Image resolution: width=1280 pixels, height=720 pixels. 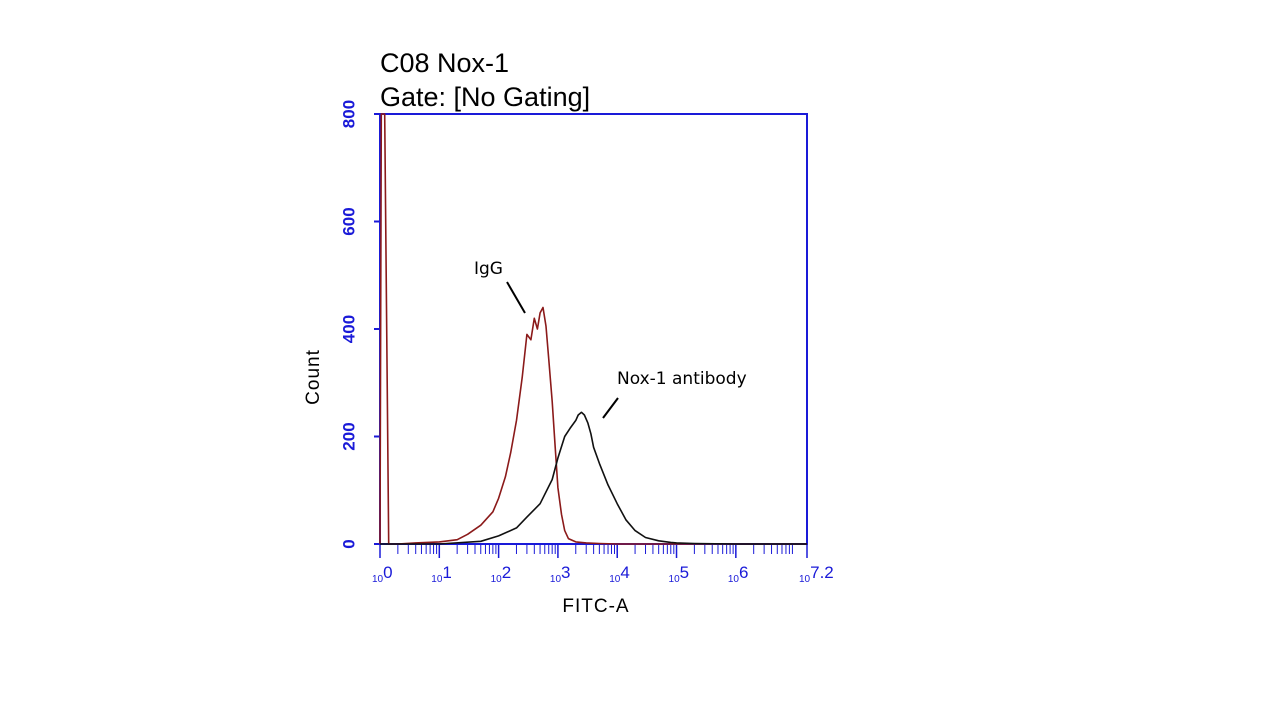 What do you see at coordinates (619, 574) in the screenshot?
I see `x-tick-label: 10⁴` at bounding box center [619, 574].